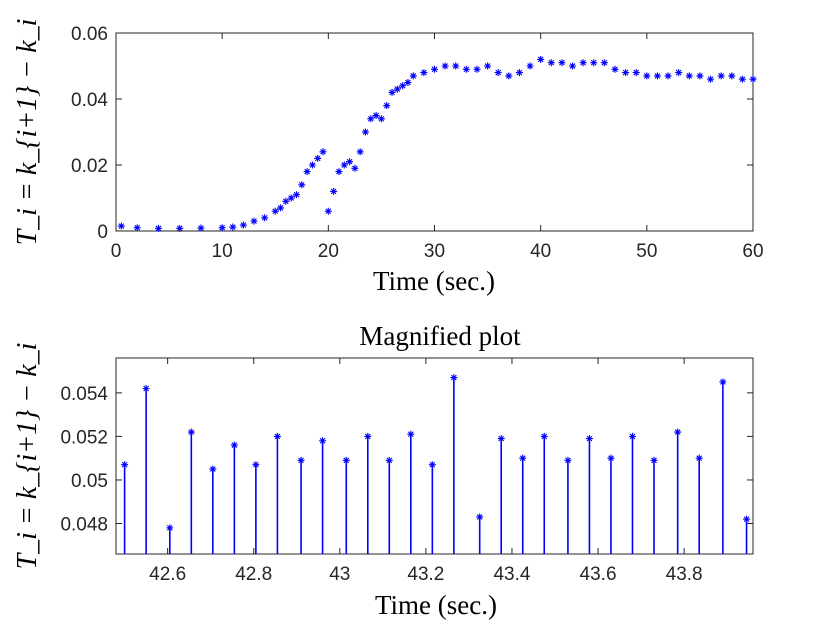 The height and width of the screenshot is (626, 830). Describe the element at coordinates (540, 251) in the screenshot. I see `top-x-tick-label: 40` at that location.